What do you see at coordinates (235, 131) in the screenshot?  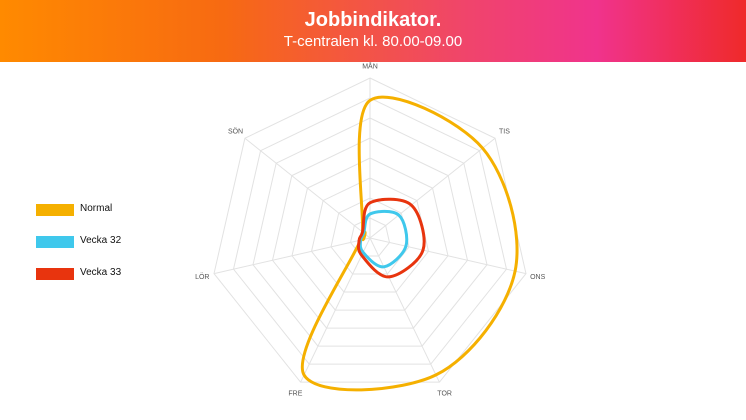 I see `axis-label-6: SÖN` at bounding box center [235, 131].